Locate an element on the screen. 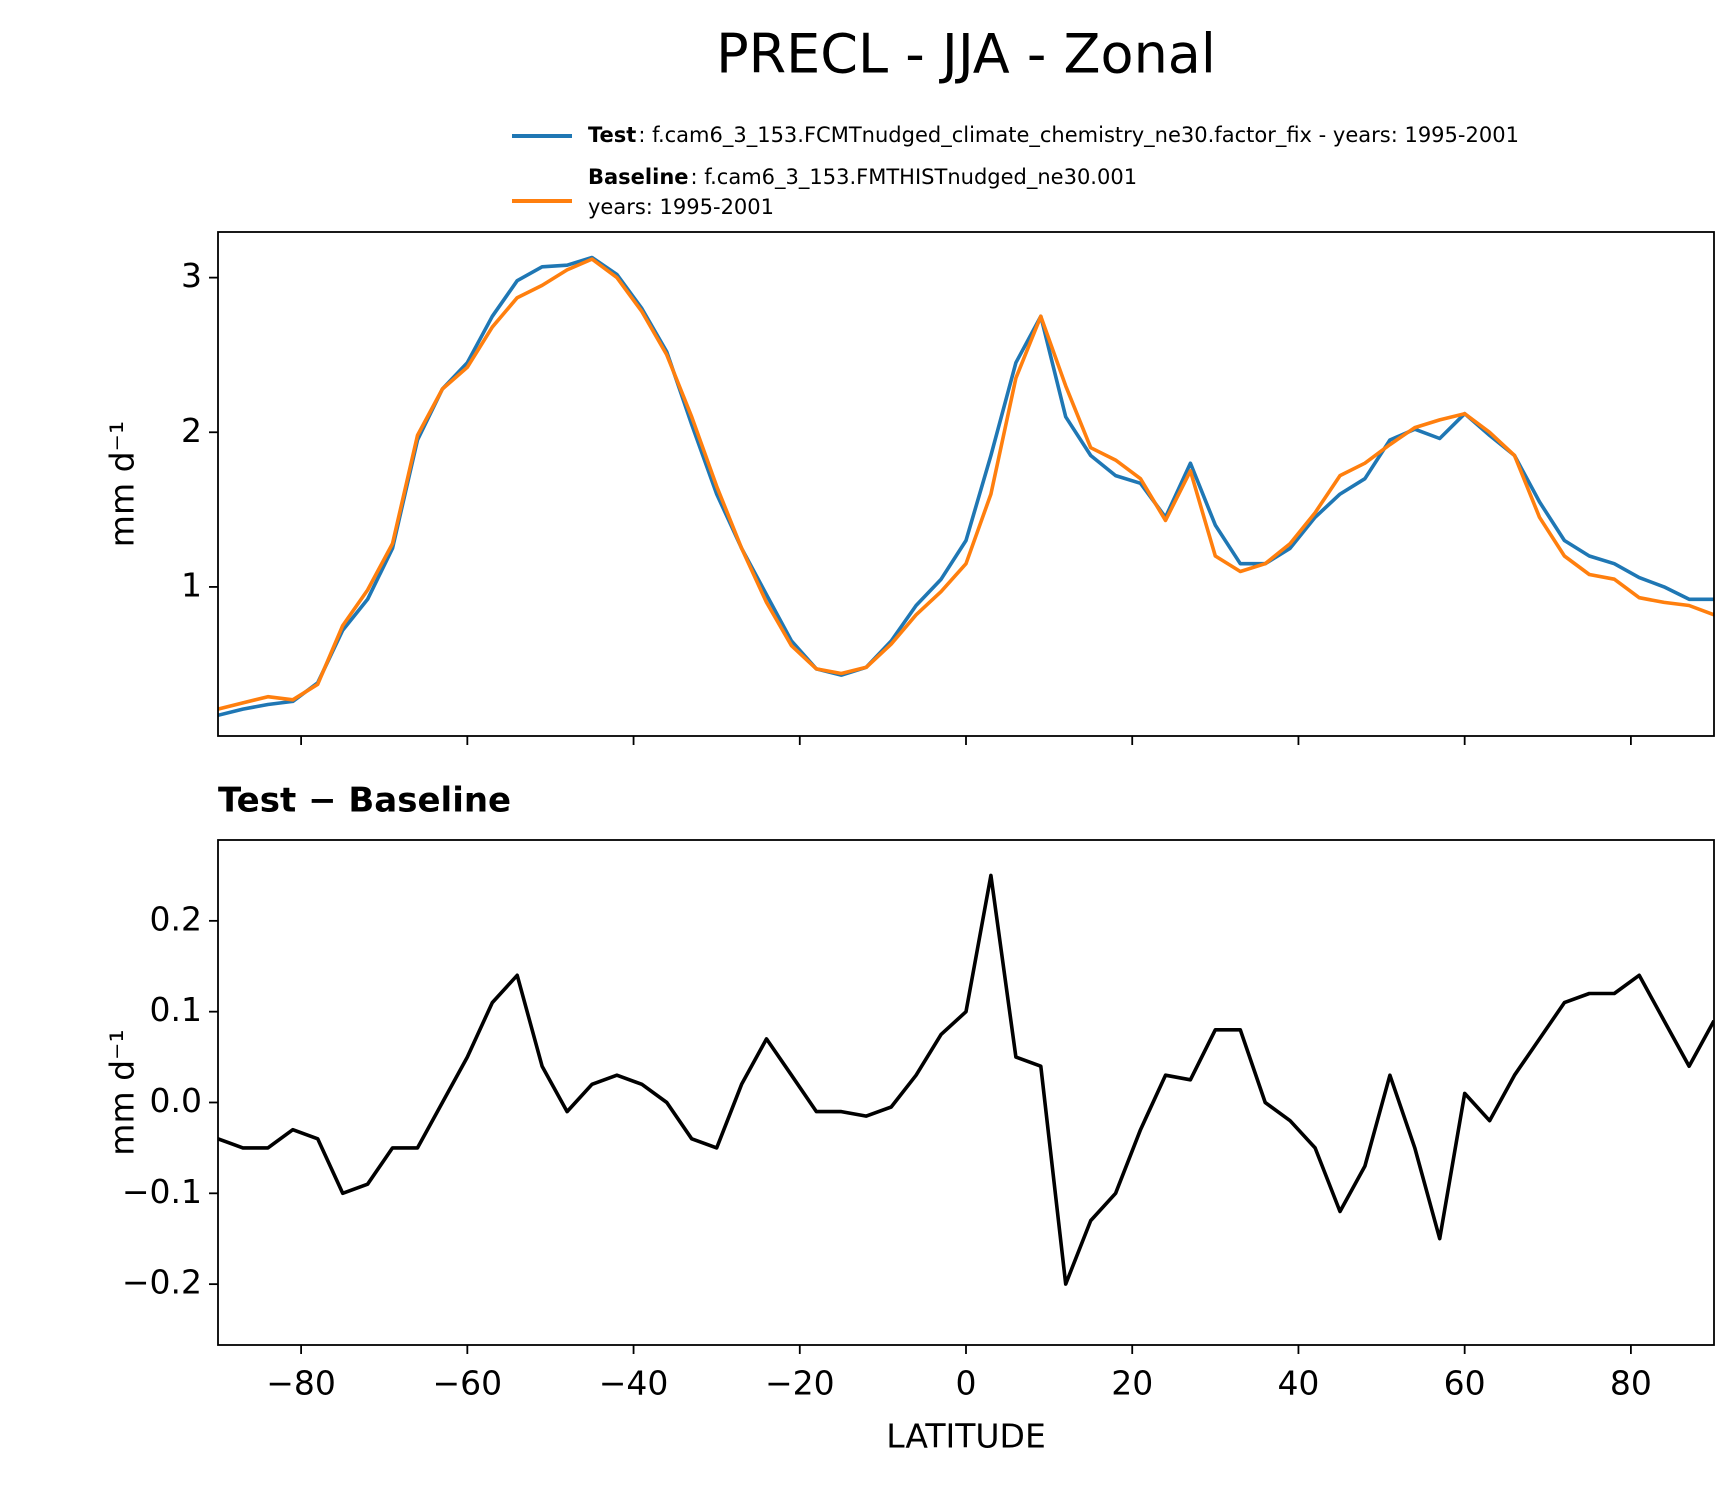 Image resolution: width=1735 pixels, height=1496 pixels. x-tick-label: 80 is located at coordinates (1631, 1383).